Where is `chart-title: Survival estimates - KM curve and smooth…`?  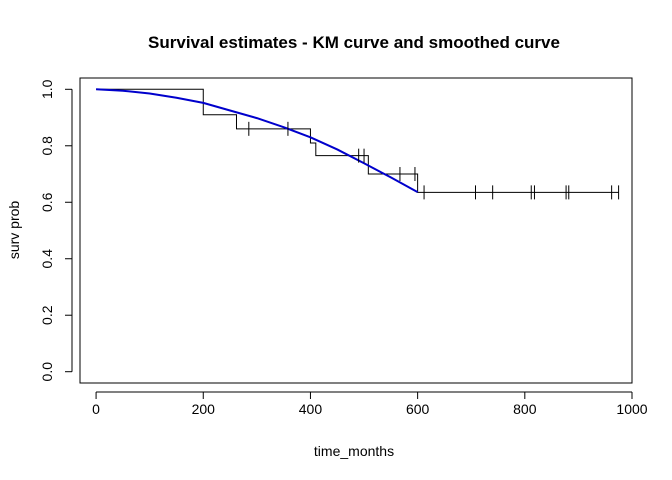 chart-title: Survival estimates - KM curve and smooth… is located at coordinates (354, 42).